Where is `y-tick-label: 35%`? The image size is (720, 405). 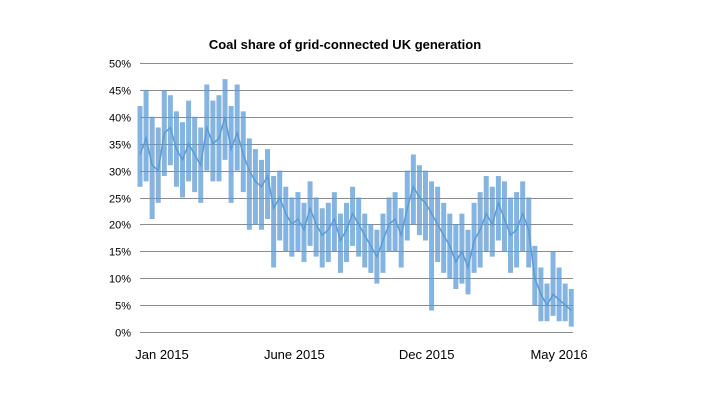
y-tick-label: 35% is located at coordinates (120, 146).